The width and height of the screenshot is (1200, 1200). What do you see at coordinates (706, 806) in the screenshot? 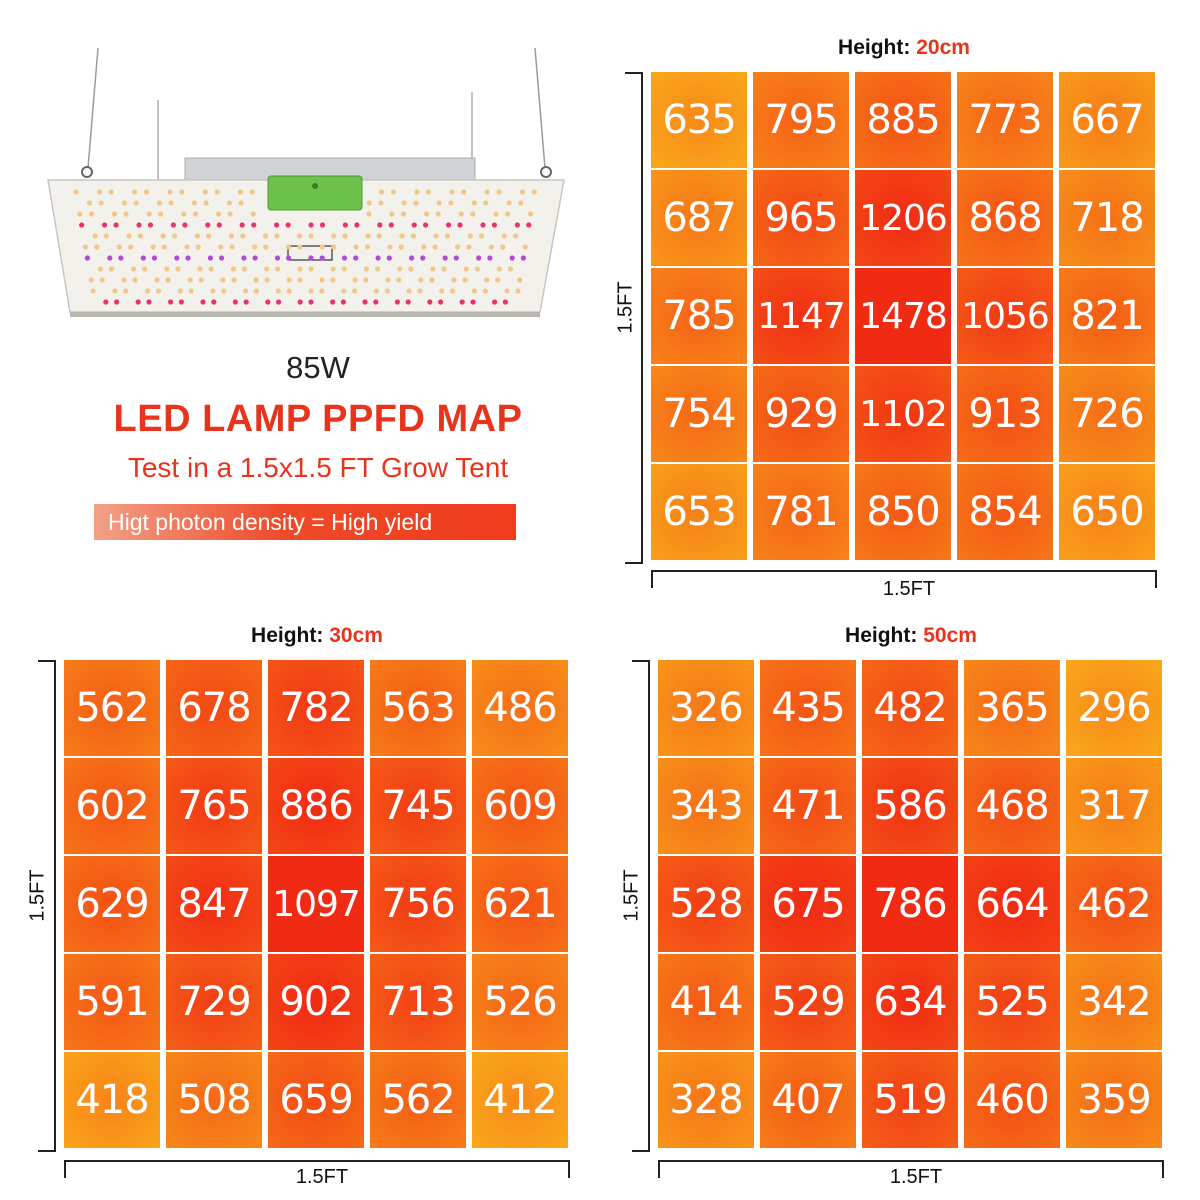
I see `heatmap-cell: 343` at bounding box center [706, 806].